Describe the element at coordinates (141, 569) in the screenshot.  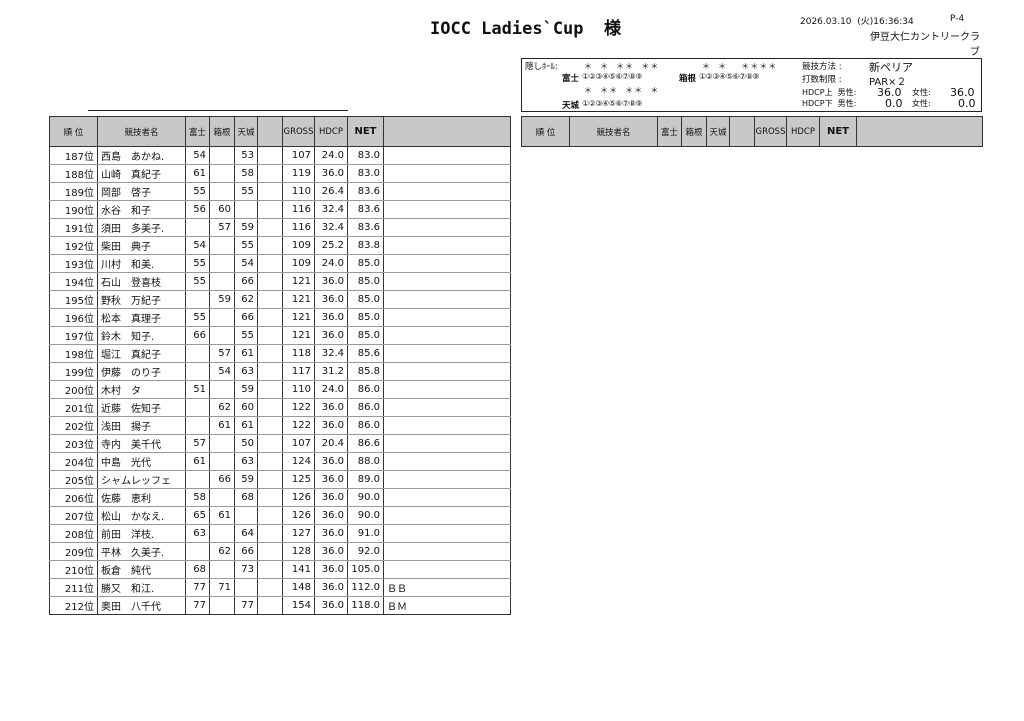
I see `cell-player-name: 板倉 純代` at that location.